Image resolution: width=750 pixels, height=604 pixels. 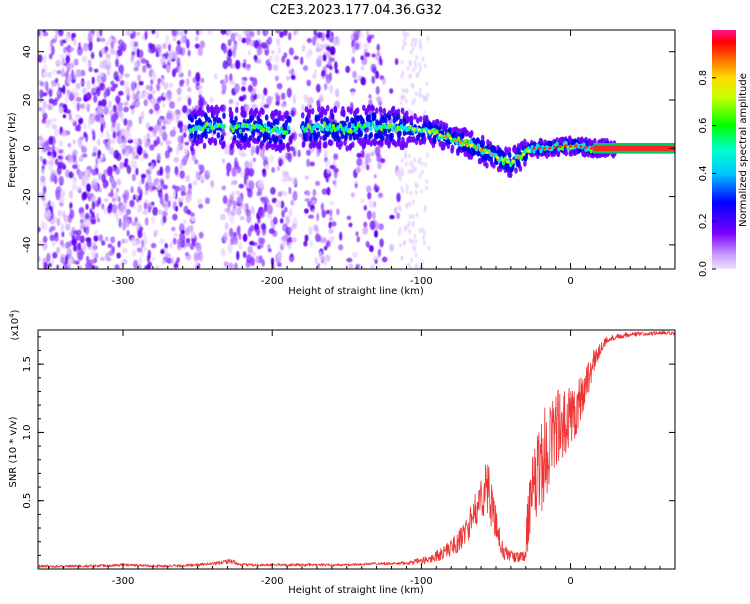 I want to click on heatmap-x-tick-label: -200, so click(x=272, y=281).